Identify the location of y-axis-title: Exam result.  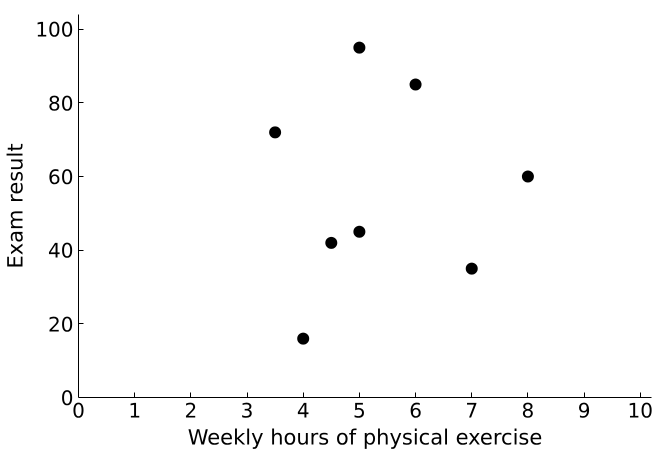
(15, 206).